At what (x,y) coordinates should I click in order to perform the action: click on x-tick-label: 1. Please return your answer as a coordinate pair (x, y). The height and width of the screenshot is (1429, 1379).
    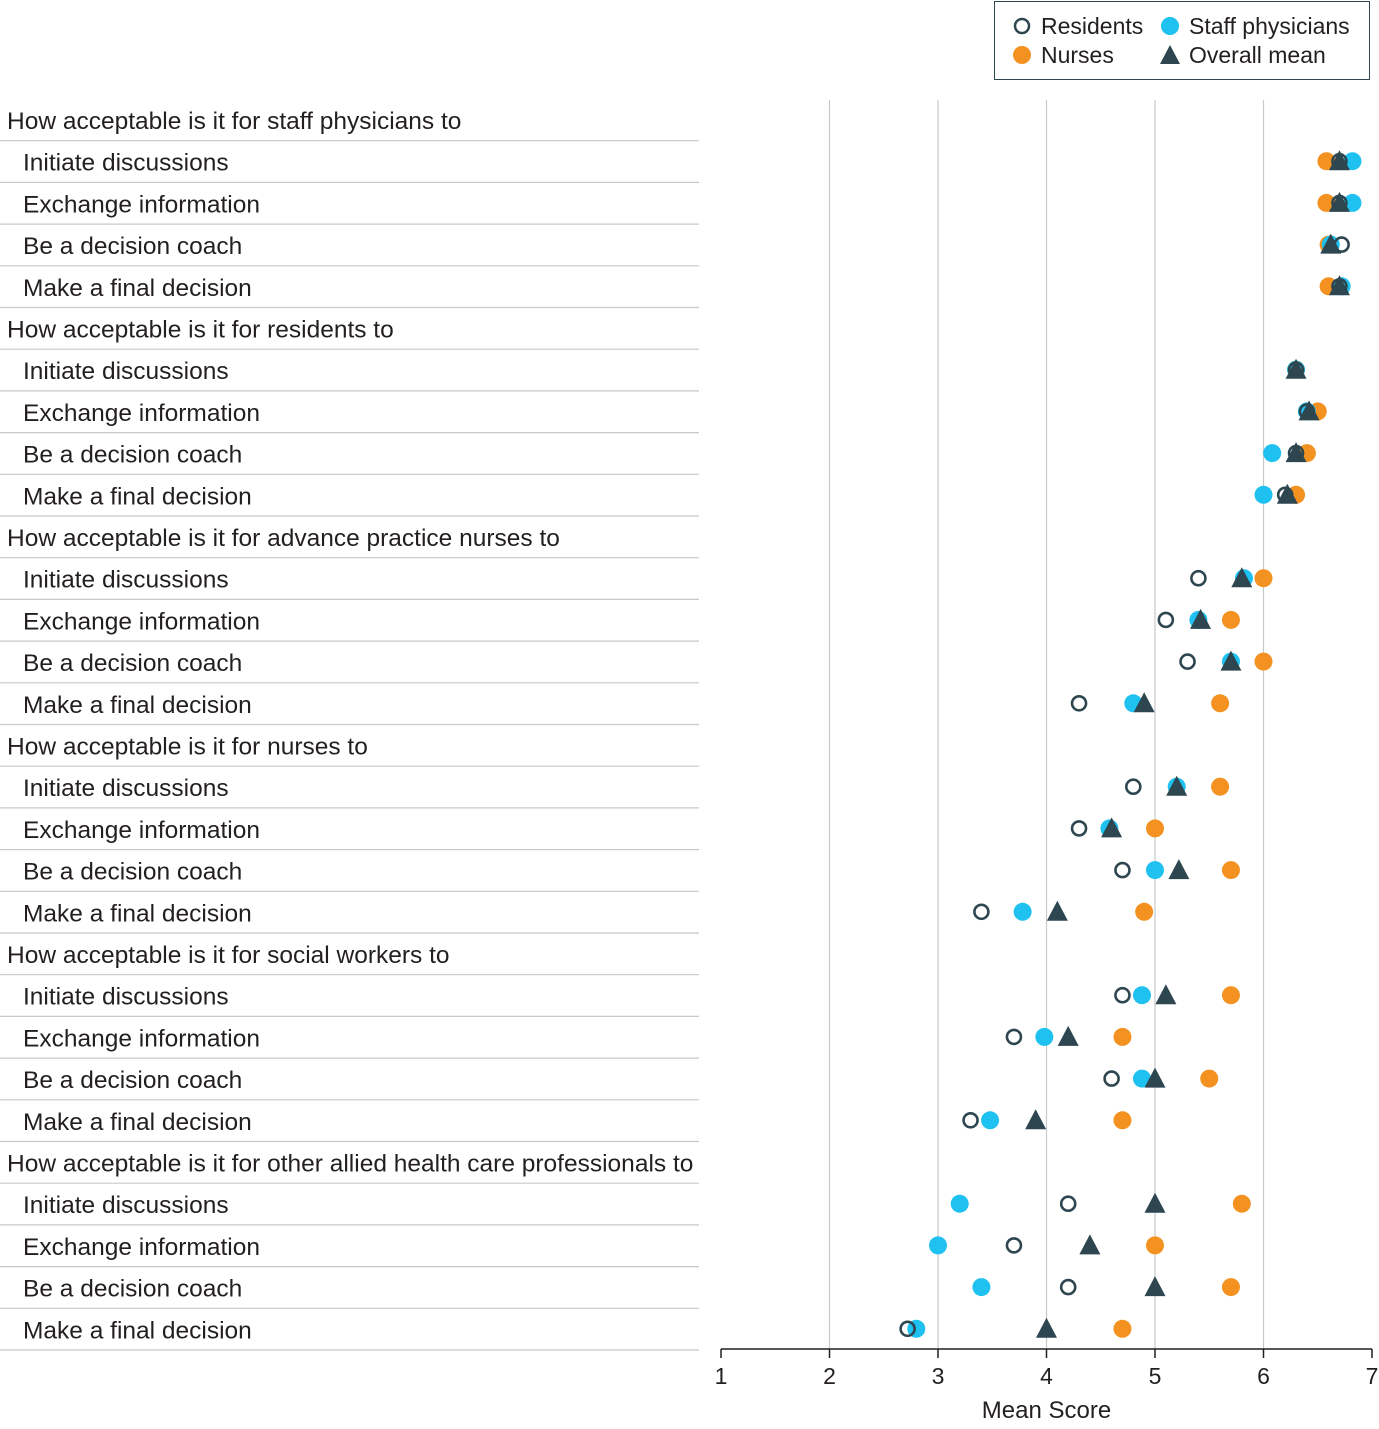
    Looking at the image, I should click on (721, 1376).